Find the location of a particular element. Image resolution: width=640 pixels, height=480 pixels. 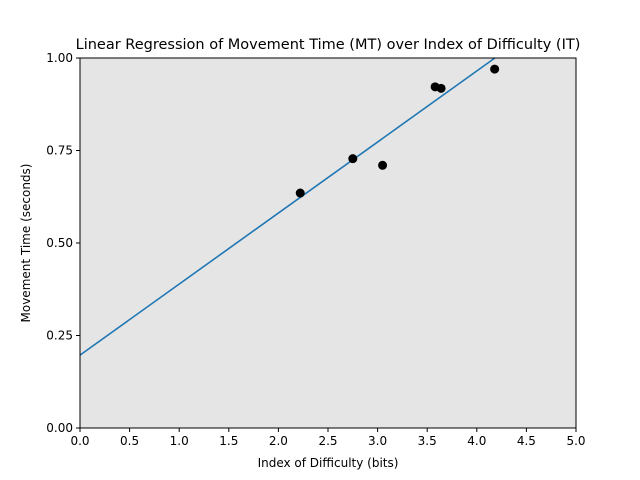

x-tick-label: 0.5 is located at coordinates (129, 441).